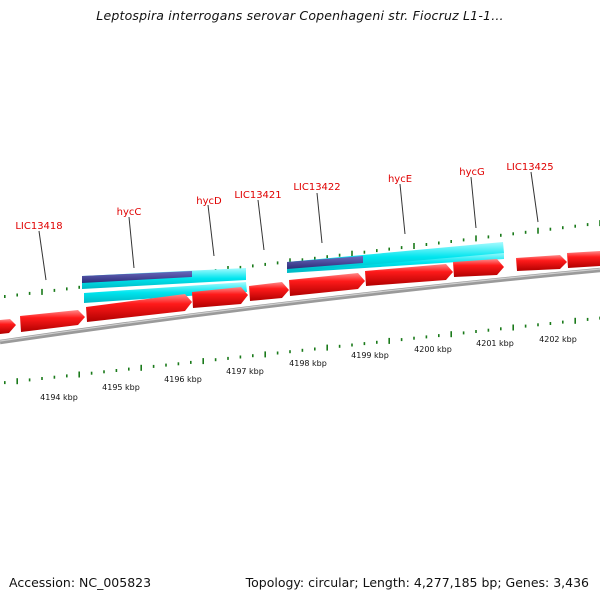  Describe the element at coordinates (42, 255) in the screenshot. I see `callout-line-LIC13418` at that location.